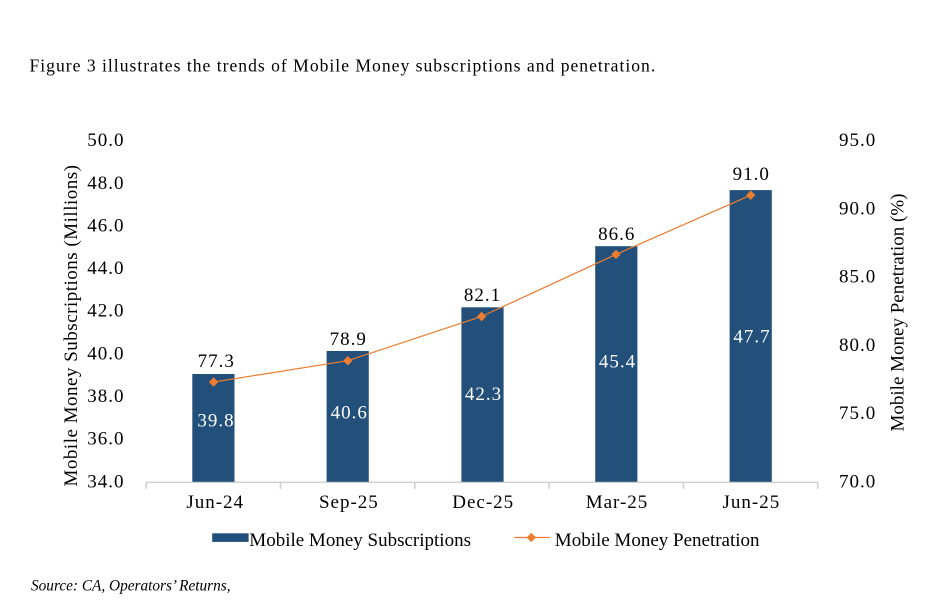 Image resolution: width=949 pixels, height=605 pixels. I want to click on svg-text: 36.0, so click(105, 439).